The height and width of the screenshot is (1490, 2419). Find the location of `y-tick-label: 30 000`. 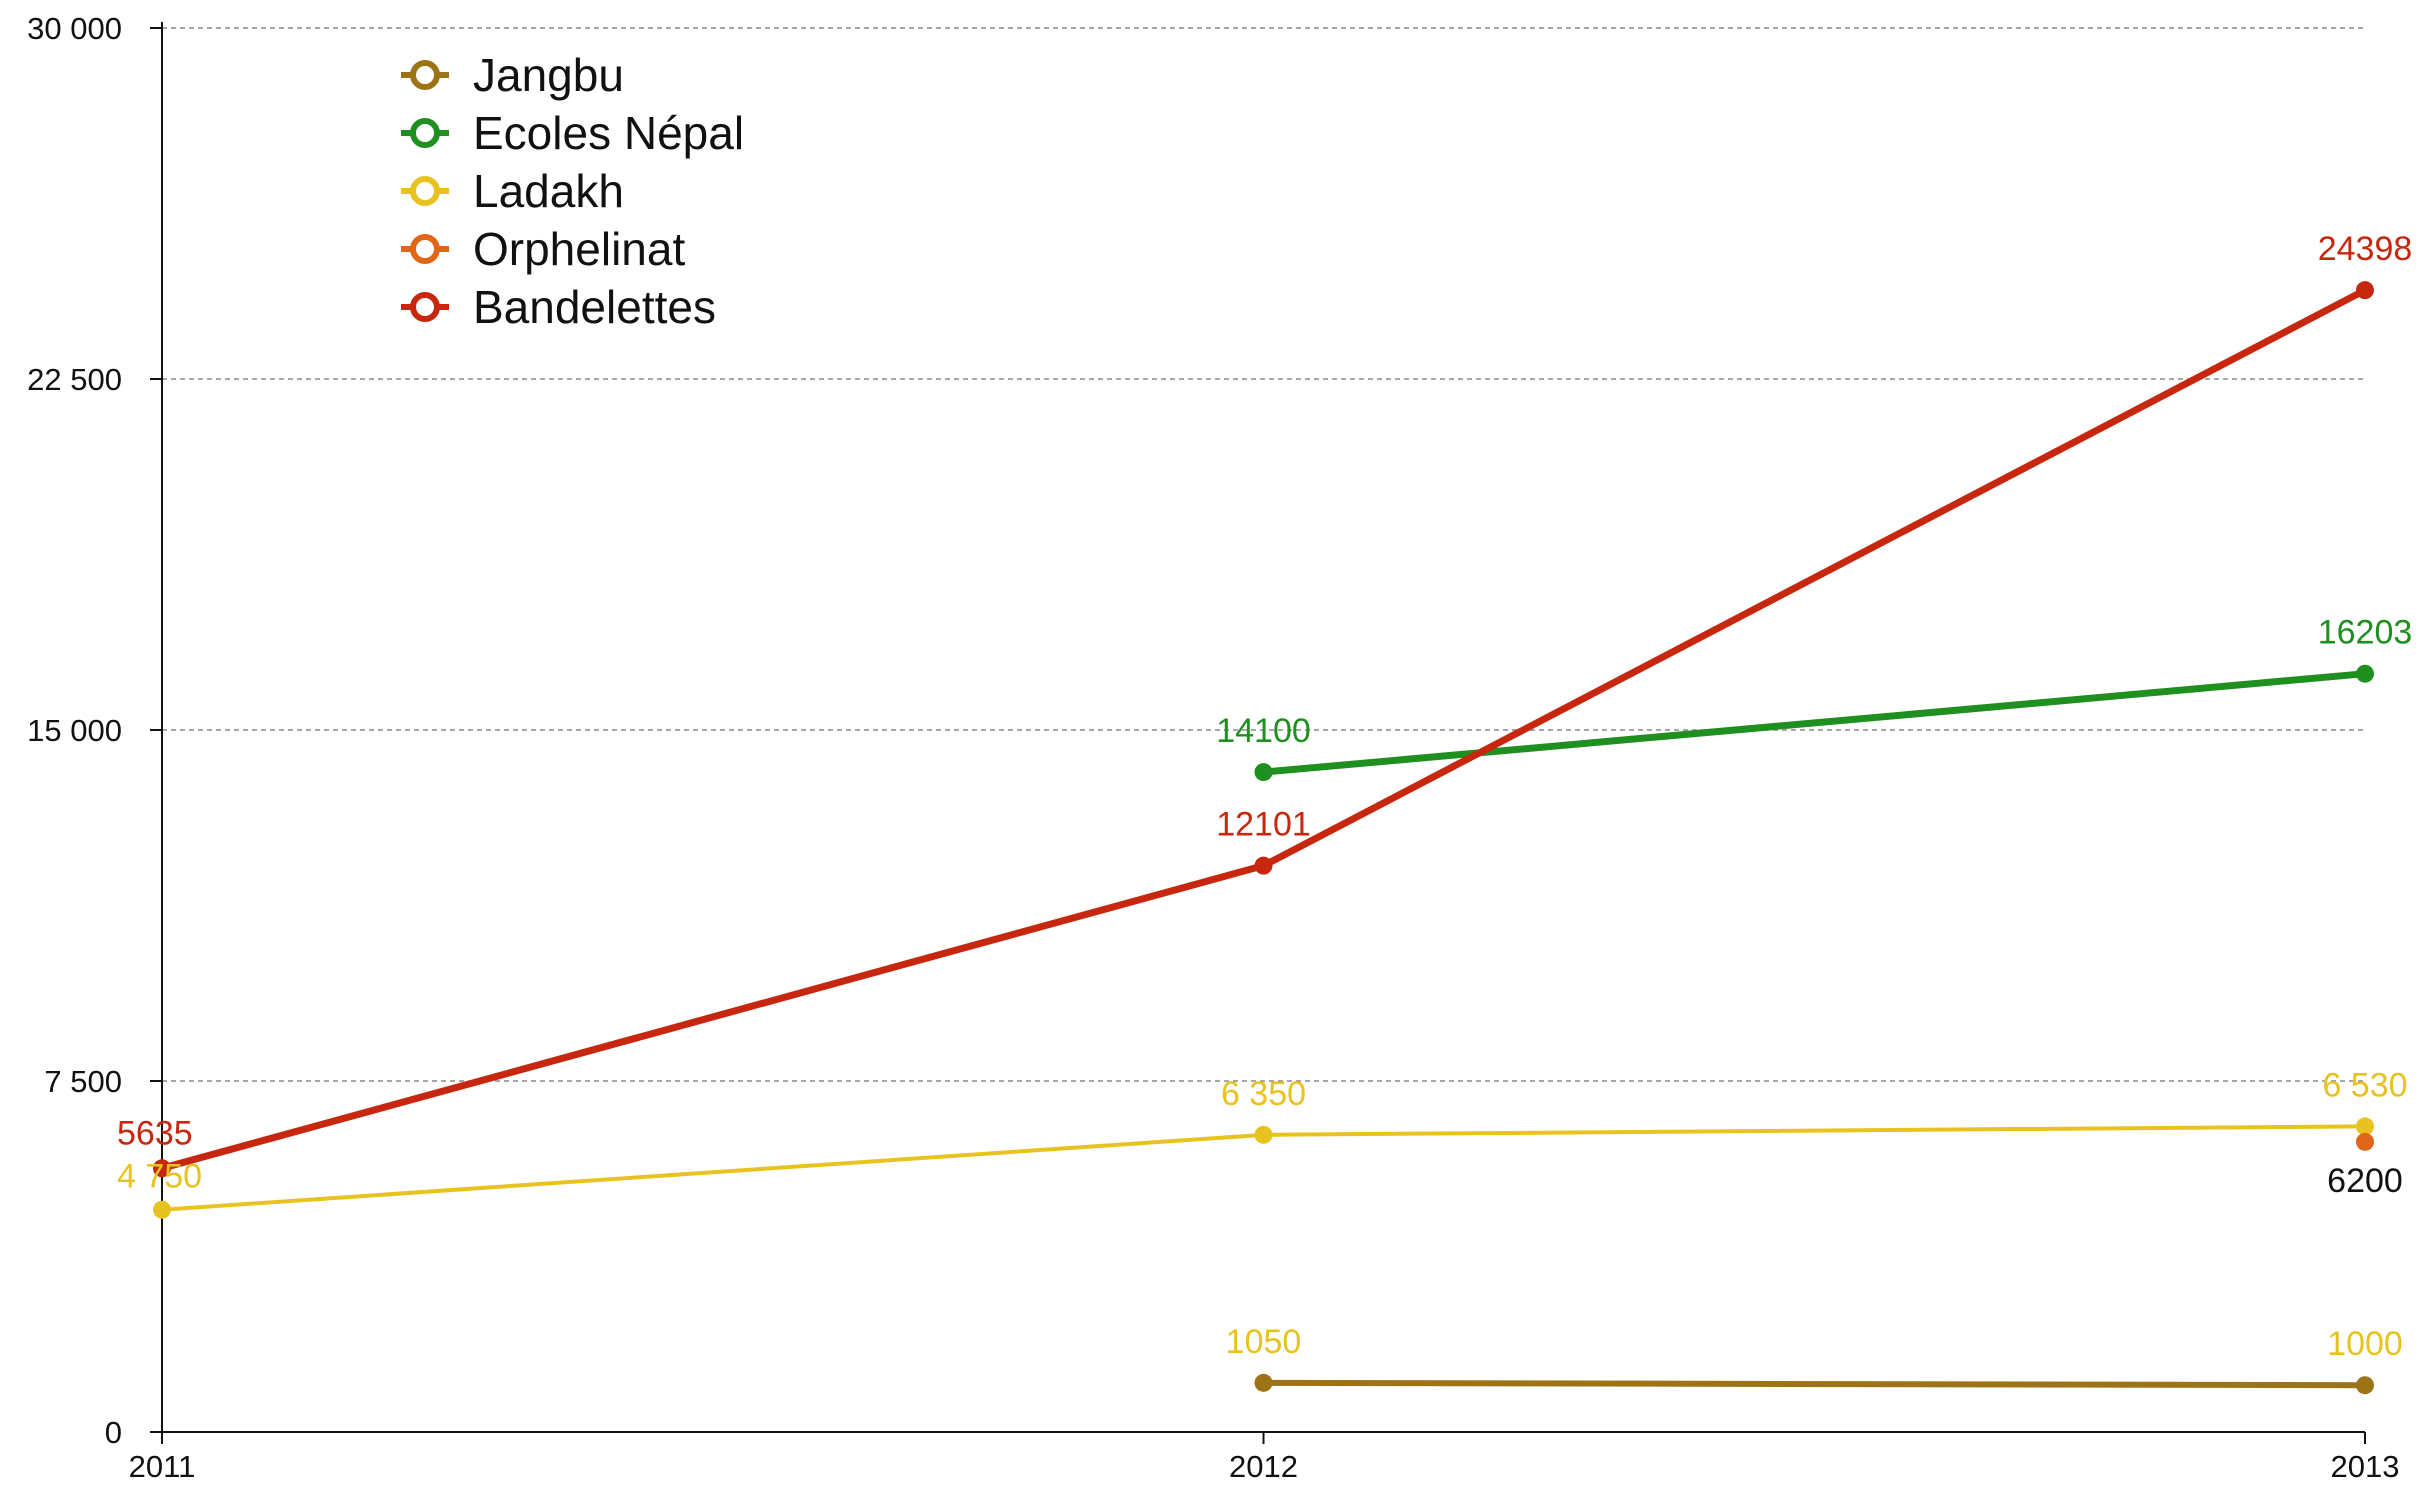

y-tick-label: 30 000 is located at coordinates (74, 28).